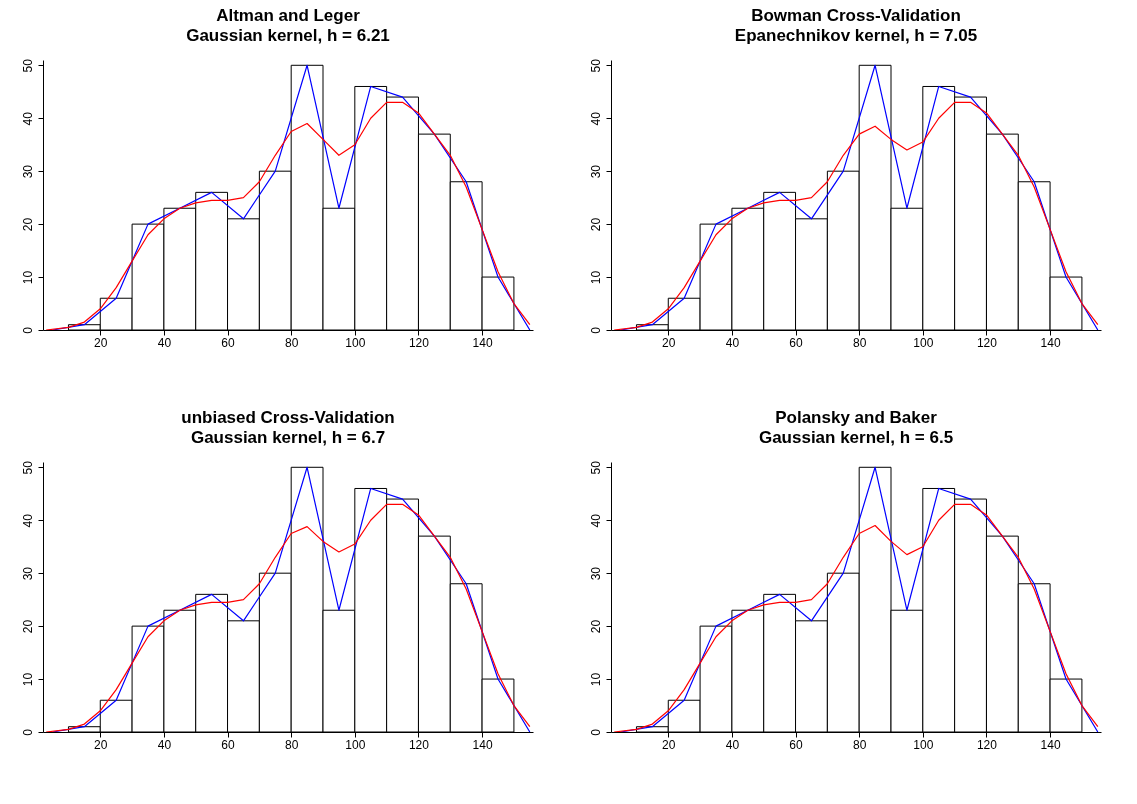 This screenshot has width=1137, height=804. What do you see at coordinates (288, 417) in the screenshot?
I see `chart-title: unbiased Cross-Validation` at bounding box center [288, 417].